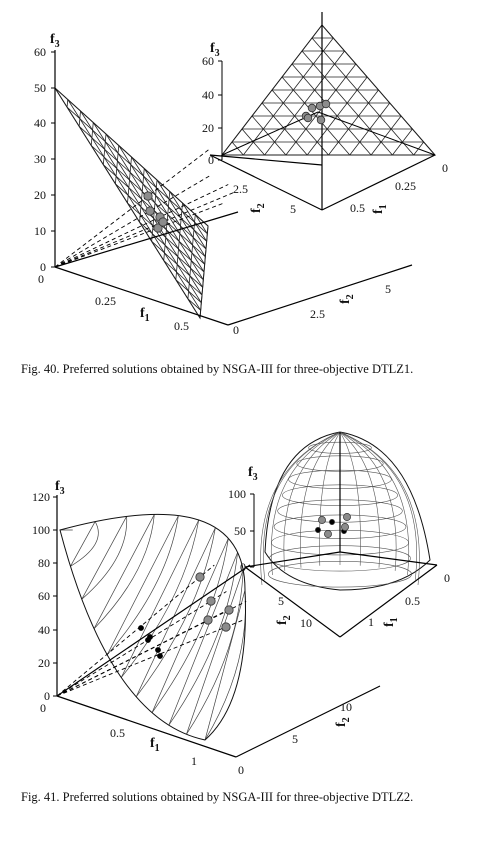 The image size is (484, 848). Describe the element at coordinates (41, 530) in the screenshot. I see `f3-tick-100: 100` at that location.